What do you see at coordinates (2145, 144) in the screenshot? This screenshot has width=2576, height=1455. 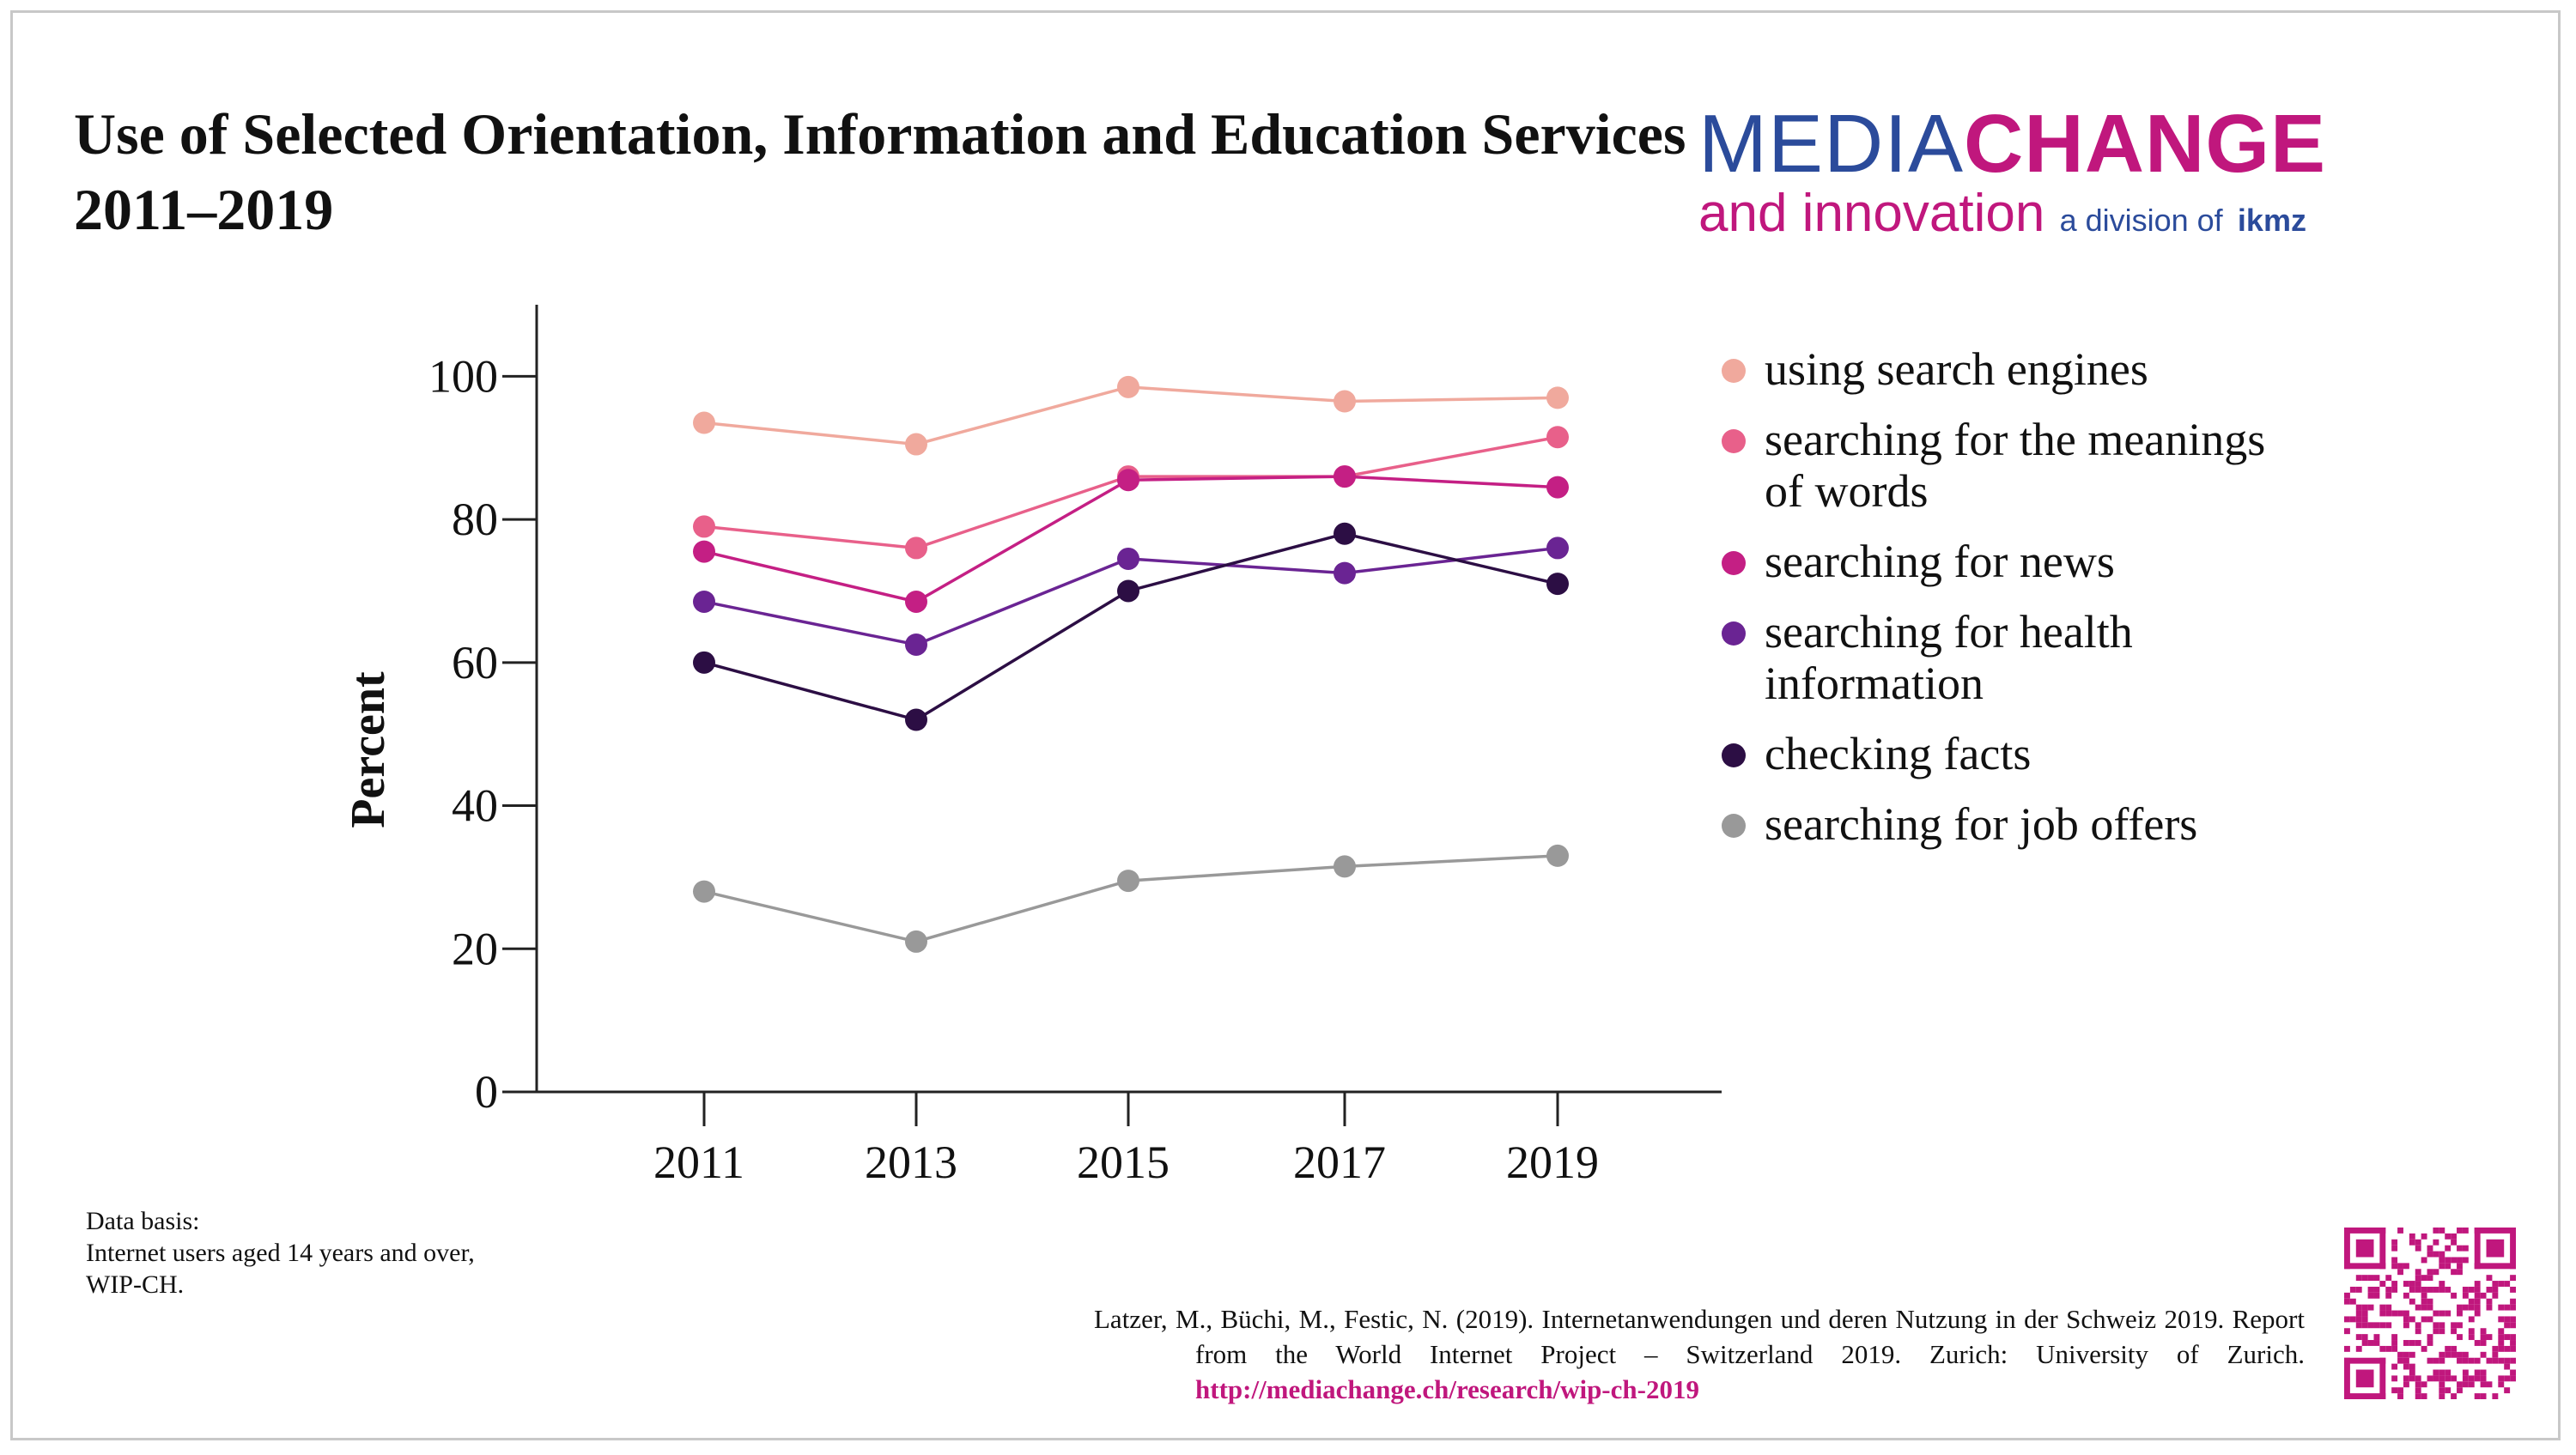 I see `logo-change-text: CHANGE` at bounding box center [2145, 144].